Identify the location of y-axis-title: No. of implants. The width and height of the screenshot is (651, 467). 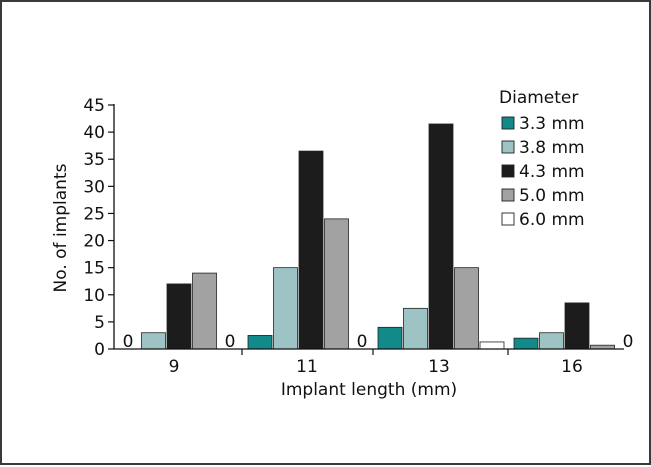
(61, 227).